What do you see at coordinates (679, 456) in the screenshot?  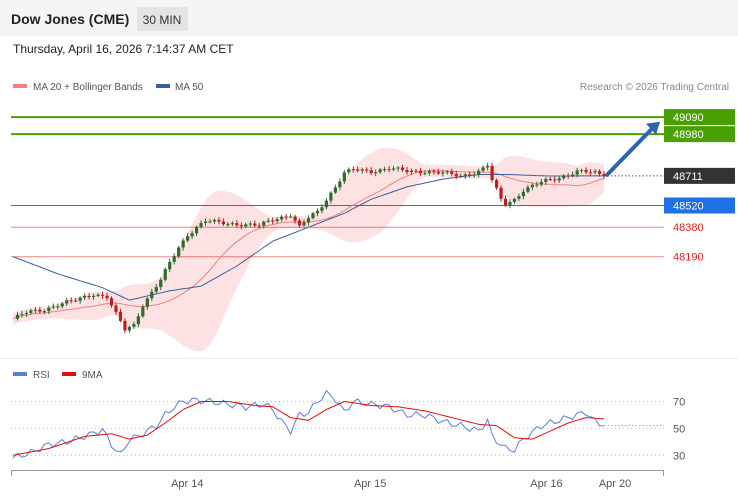 I see `rsi-tick-30: 30` at bounding box center [679, 456].